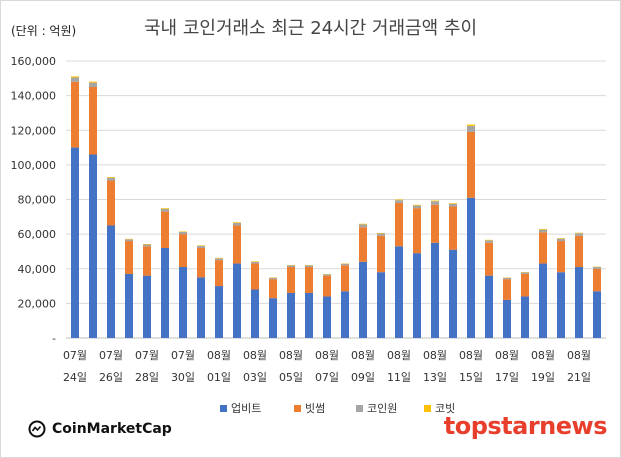  Describe the element at coordinates (75, 377) in the screenshot. I see `x-tick-label-day: 24일` at that location.